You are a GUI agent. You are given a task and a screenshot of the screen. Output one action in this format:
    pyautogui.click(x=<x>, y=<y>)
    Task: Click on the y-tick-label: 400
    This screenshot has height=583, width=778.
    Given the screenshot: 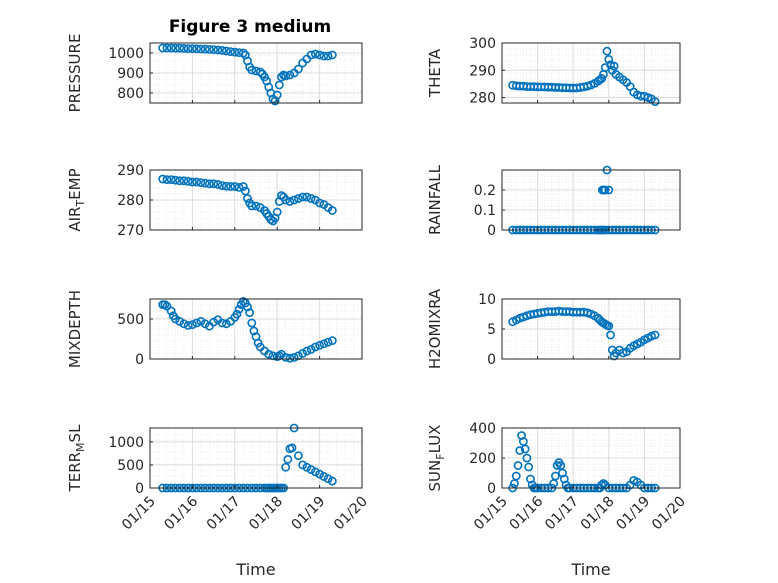 What is the action you would take?
    pyautogui.click(x=482, y=429)
    